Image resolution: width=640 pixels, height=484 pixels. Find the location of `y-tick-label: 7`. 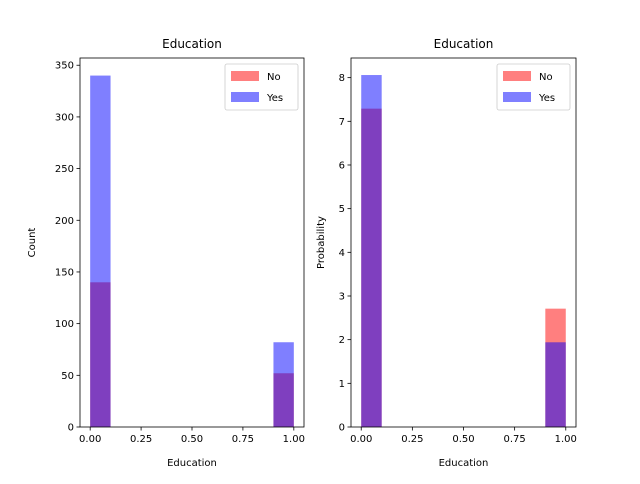

y-tick-label: 7 is located at coordinates (342, 122).